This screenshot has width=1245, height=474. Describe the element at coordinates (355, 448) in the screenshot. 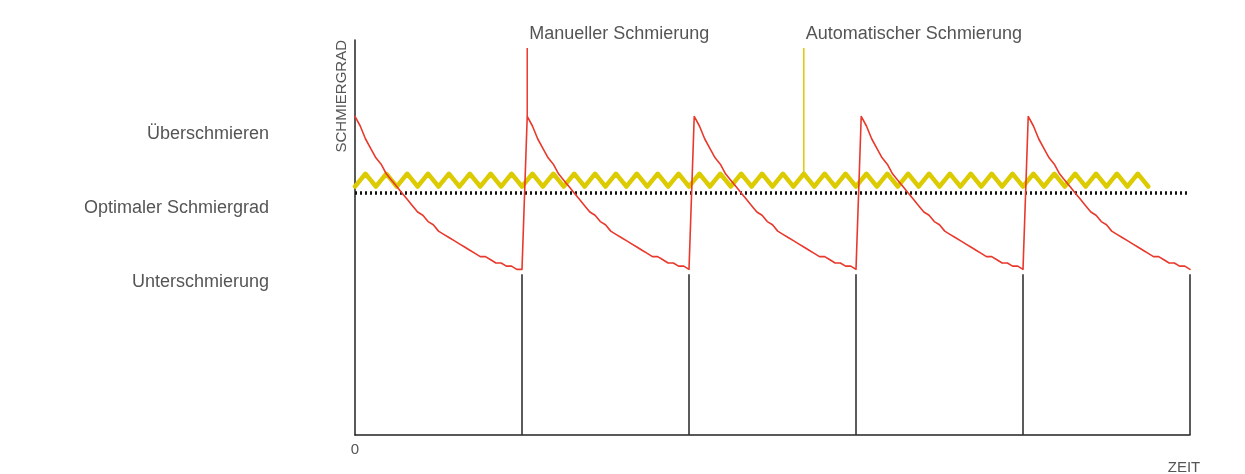

I see `text: 0` at that location.